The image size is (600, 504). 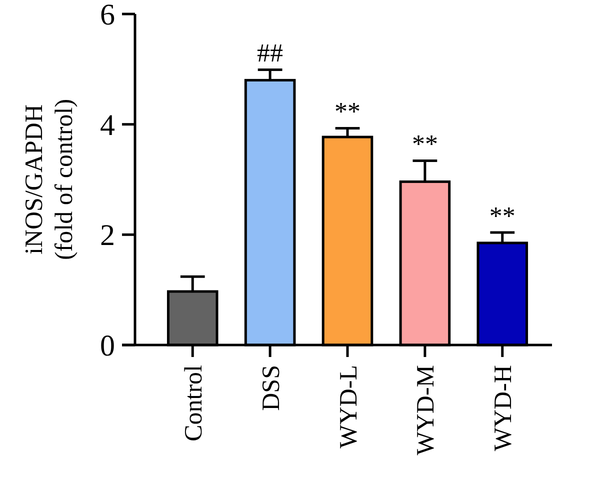 I want to click on x-tick-label: Control, so click(x=194, y=403).